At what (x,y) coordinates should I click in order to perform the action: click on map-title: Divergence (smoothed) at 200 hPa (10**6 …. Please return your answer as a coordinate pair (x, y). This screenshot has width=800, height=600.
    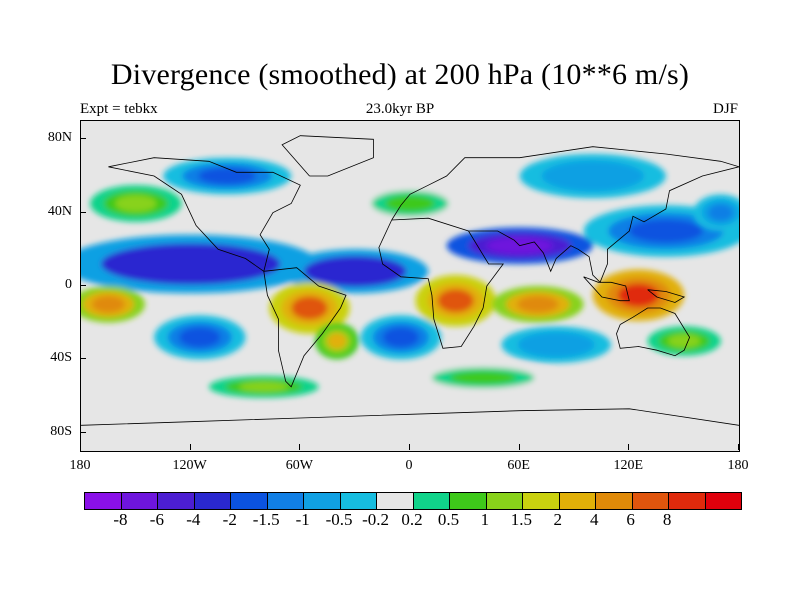
    Looking at the image, I should click on (400, 74).